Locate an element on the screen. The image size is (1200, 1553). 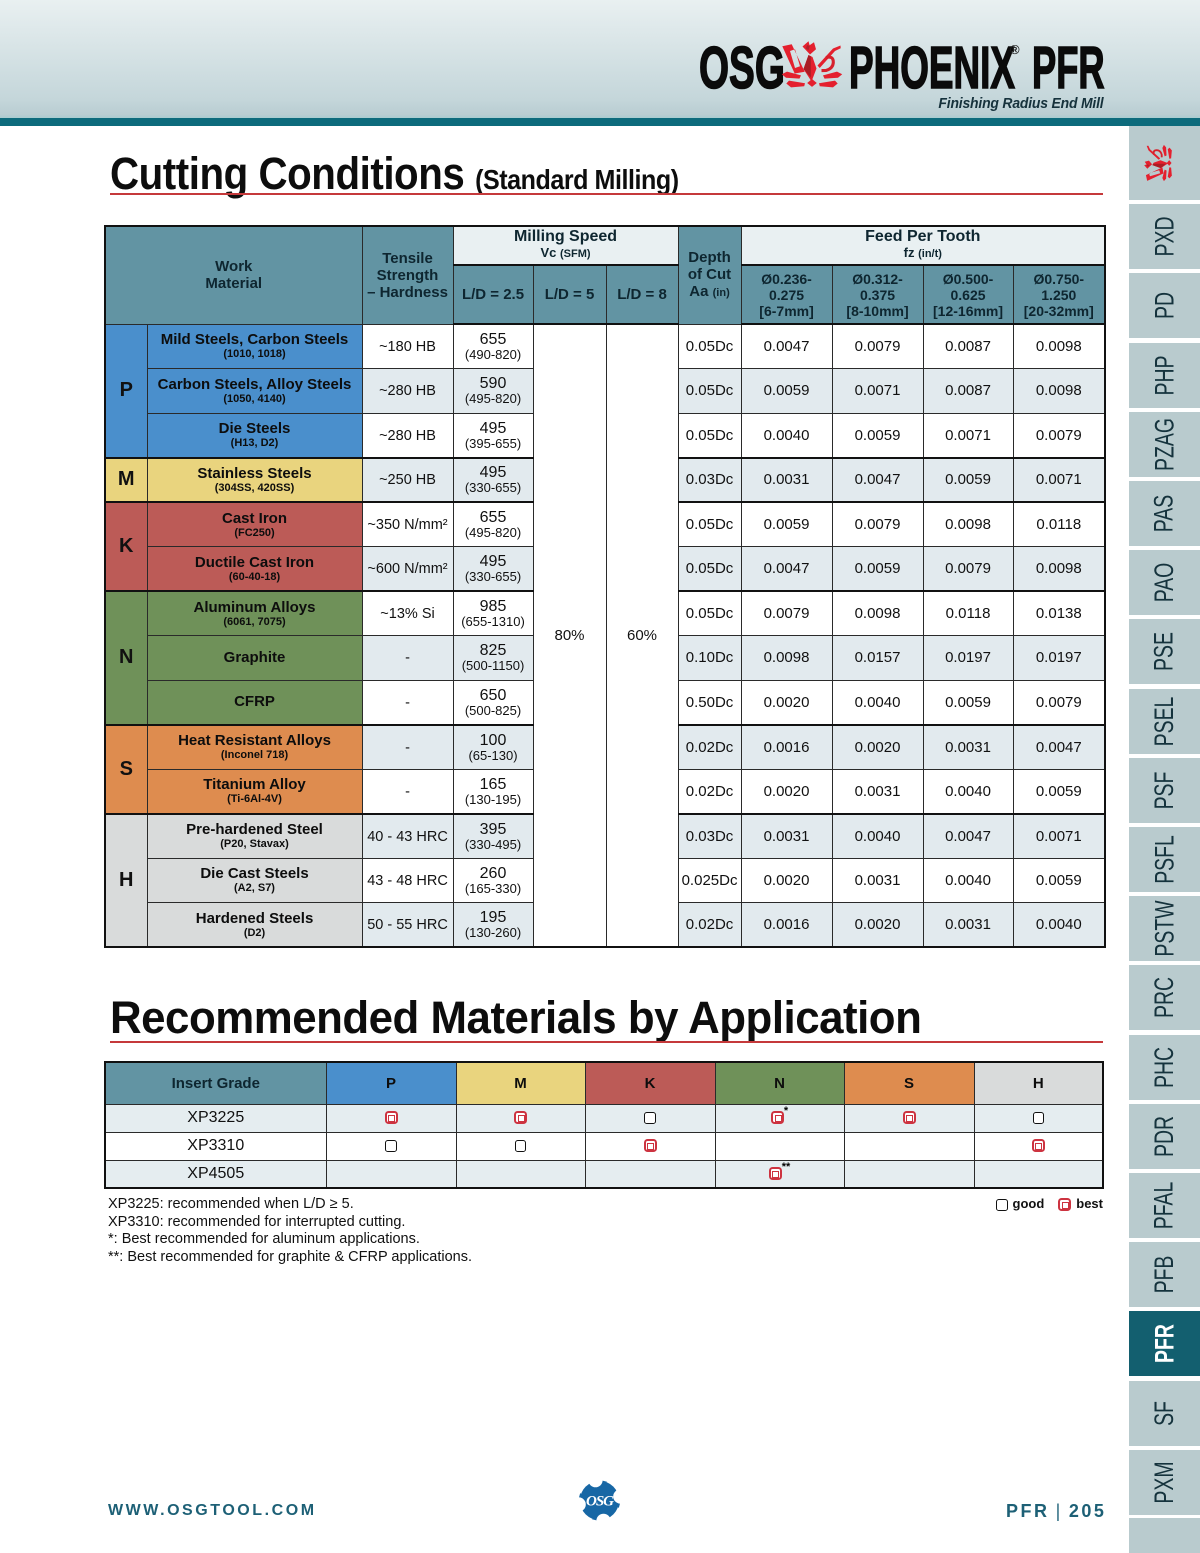
svg-text: OSG is located at coordinates (600, 1502).